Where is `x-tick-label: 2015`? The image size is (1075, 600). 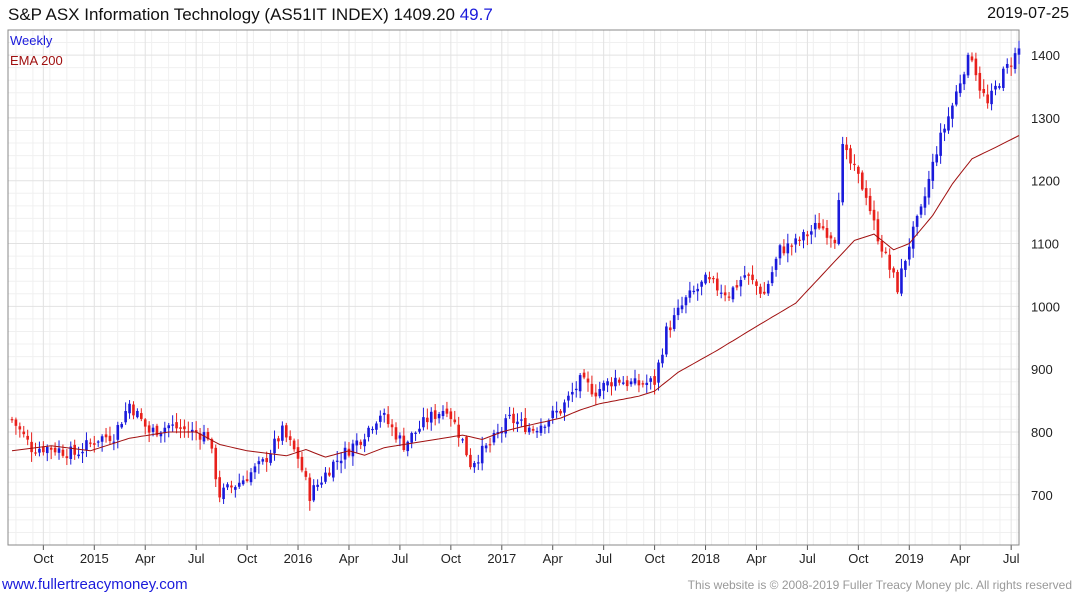 x-tick-label: 2015 is located at coordinates (94, 558).